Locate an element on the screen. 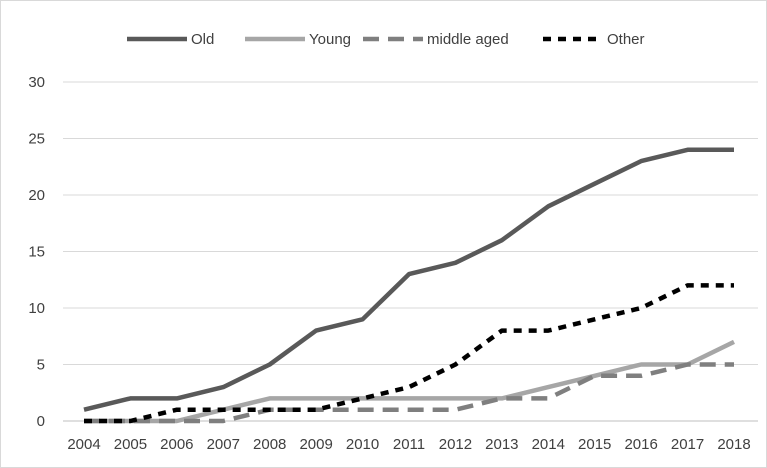 The height and width of the screenshot is (468, 767). legend-item-old: Old is located at coordinates (170, 39).